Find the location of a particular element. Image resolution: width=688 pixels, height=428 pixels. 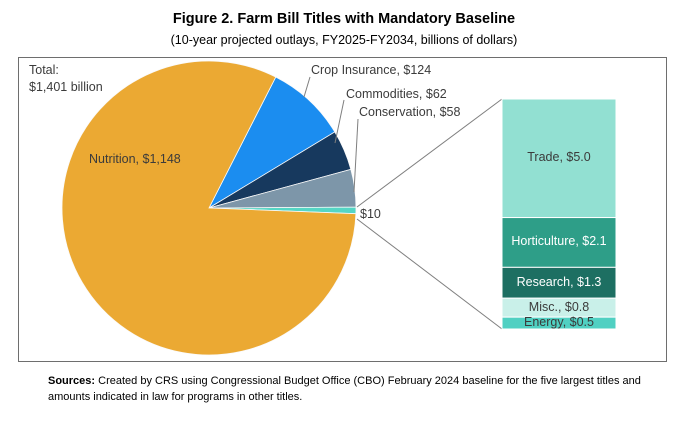

breakout-line-bottom is located at coordinates (429, 274).